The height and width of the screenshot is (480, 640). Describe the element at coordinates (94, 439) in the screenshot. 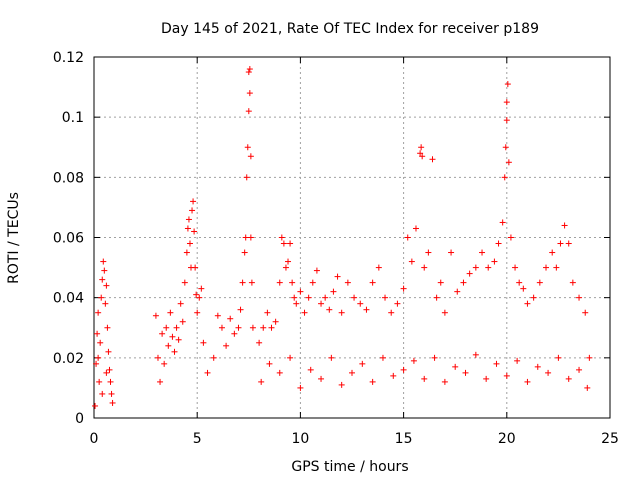

I see `x-tick-label: 0` at that location.